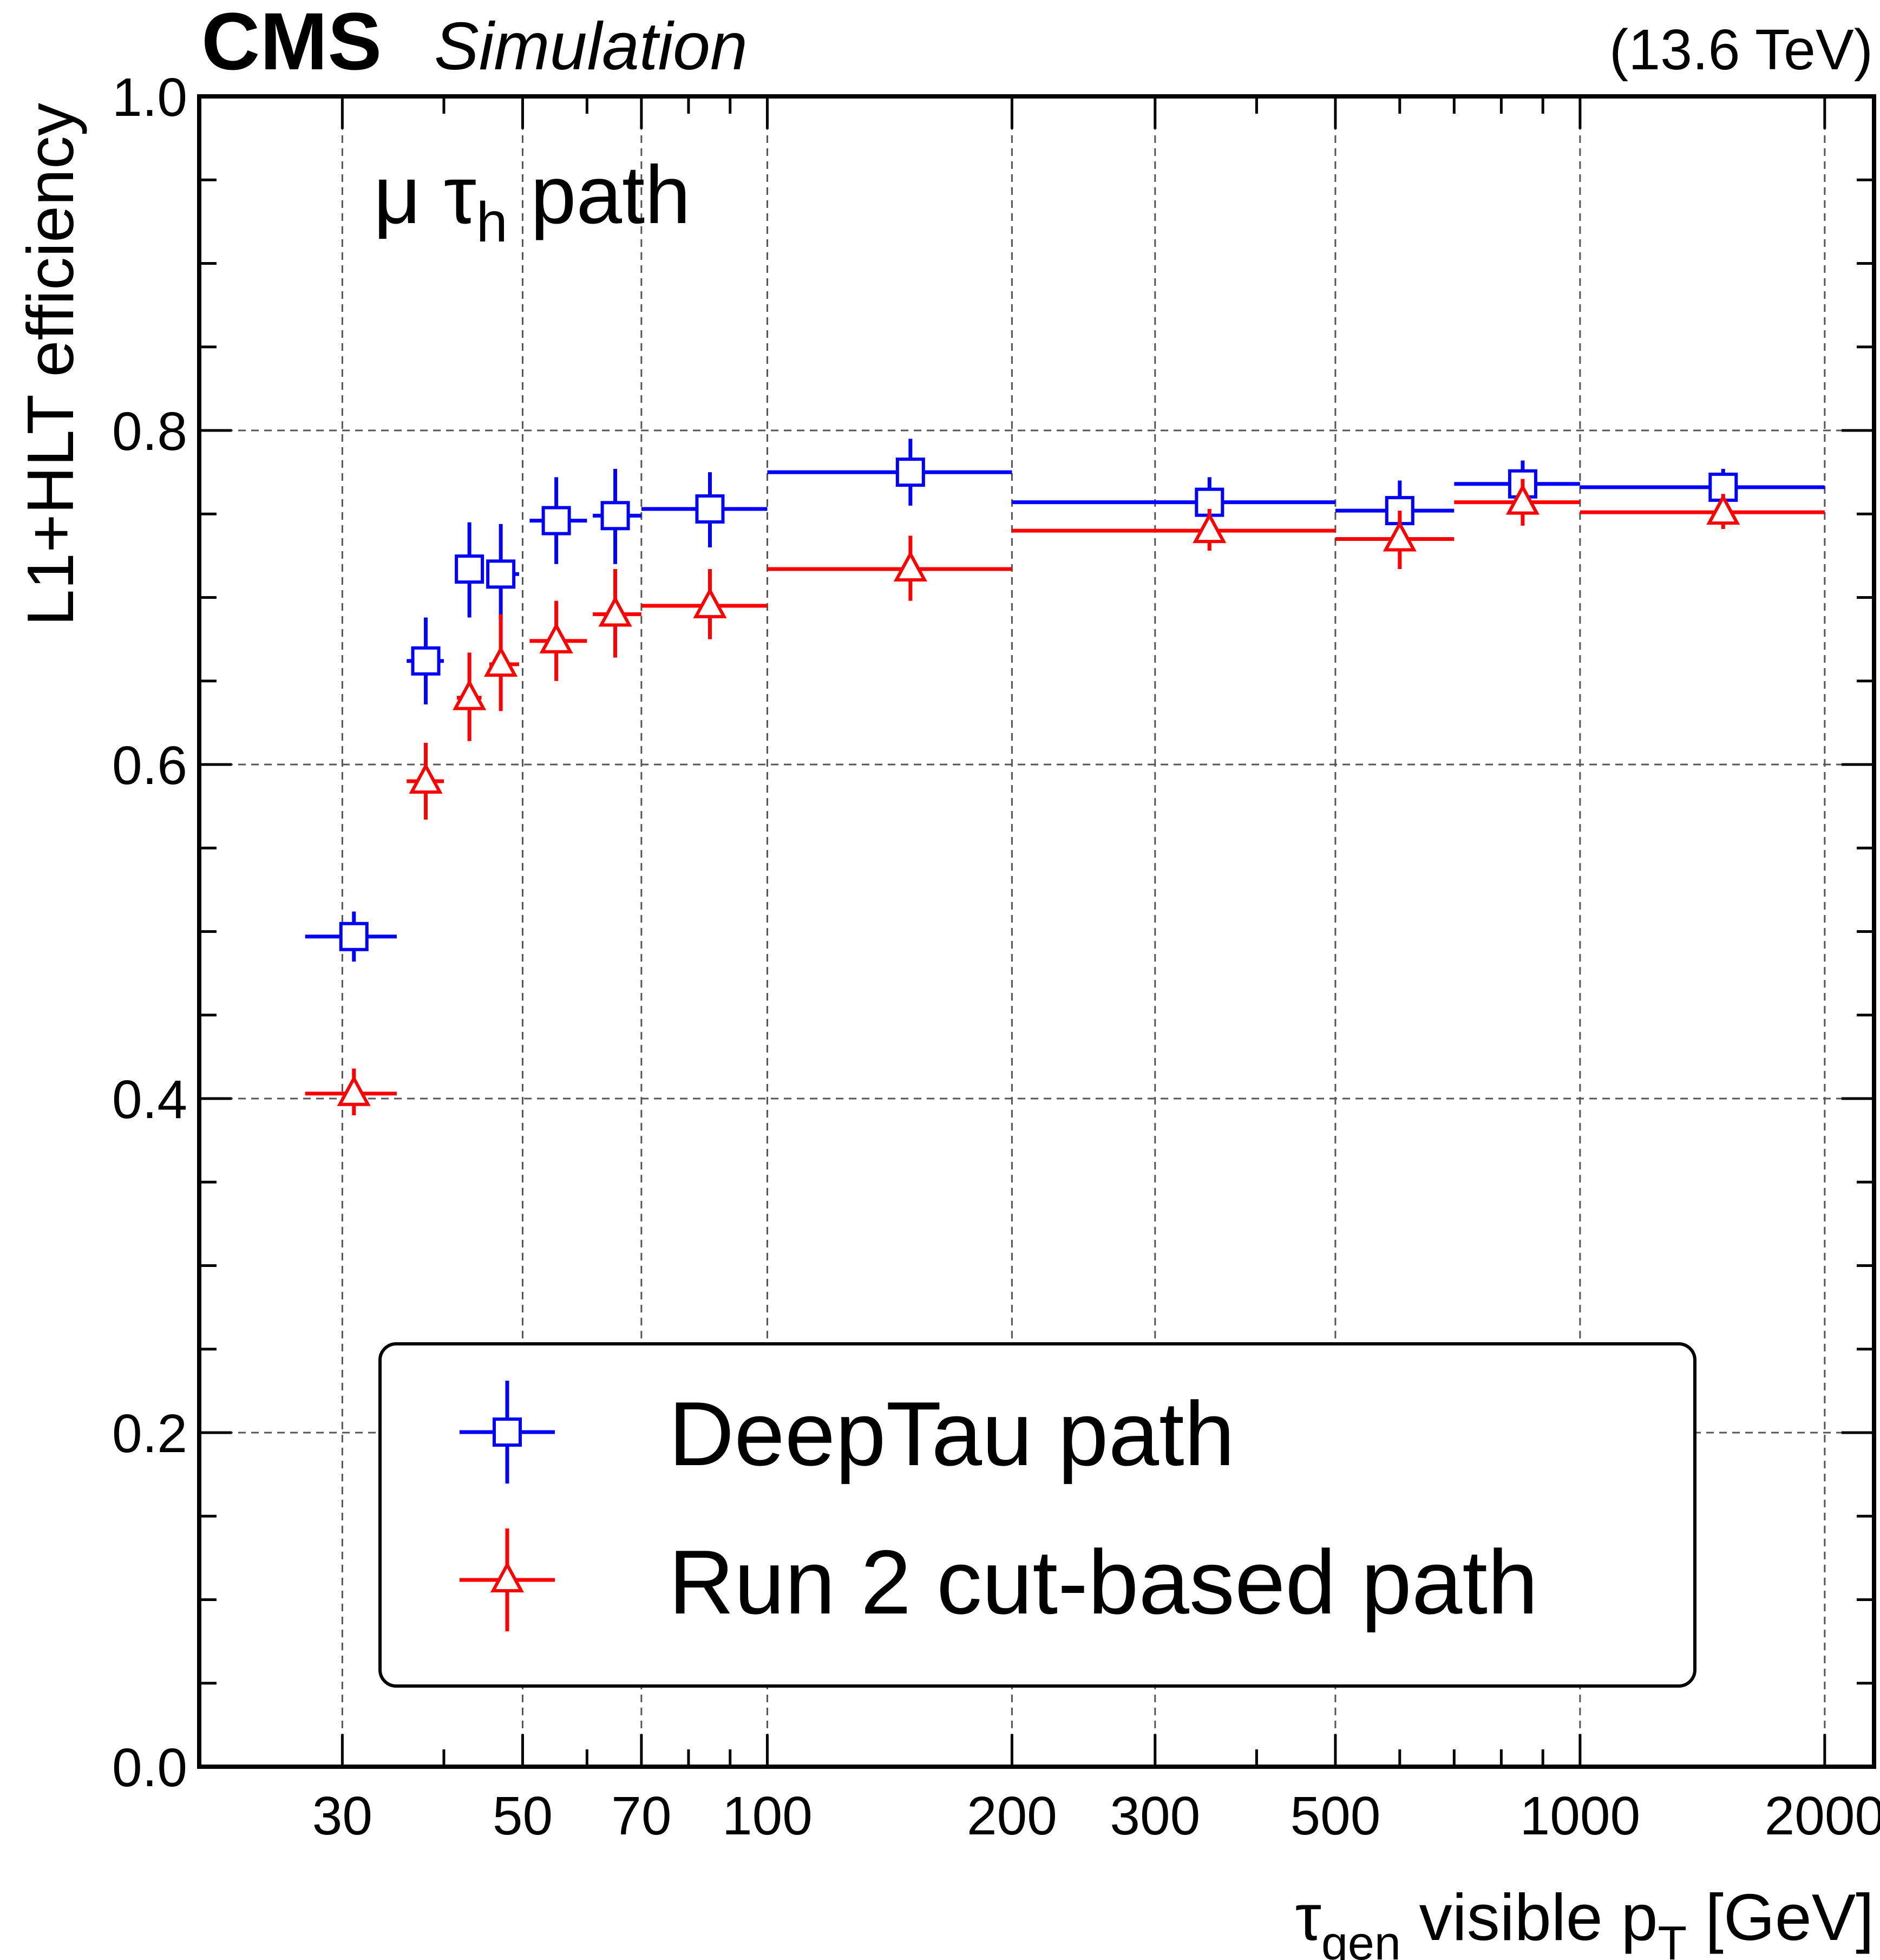 This screenshot has height=1960, width=1880. Describe the element at coordinates (342, 1816) in the screenshot. I see `x-tick-label: 30` at that location.